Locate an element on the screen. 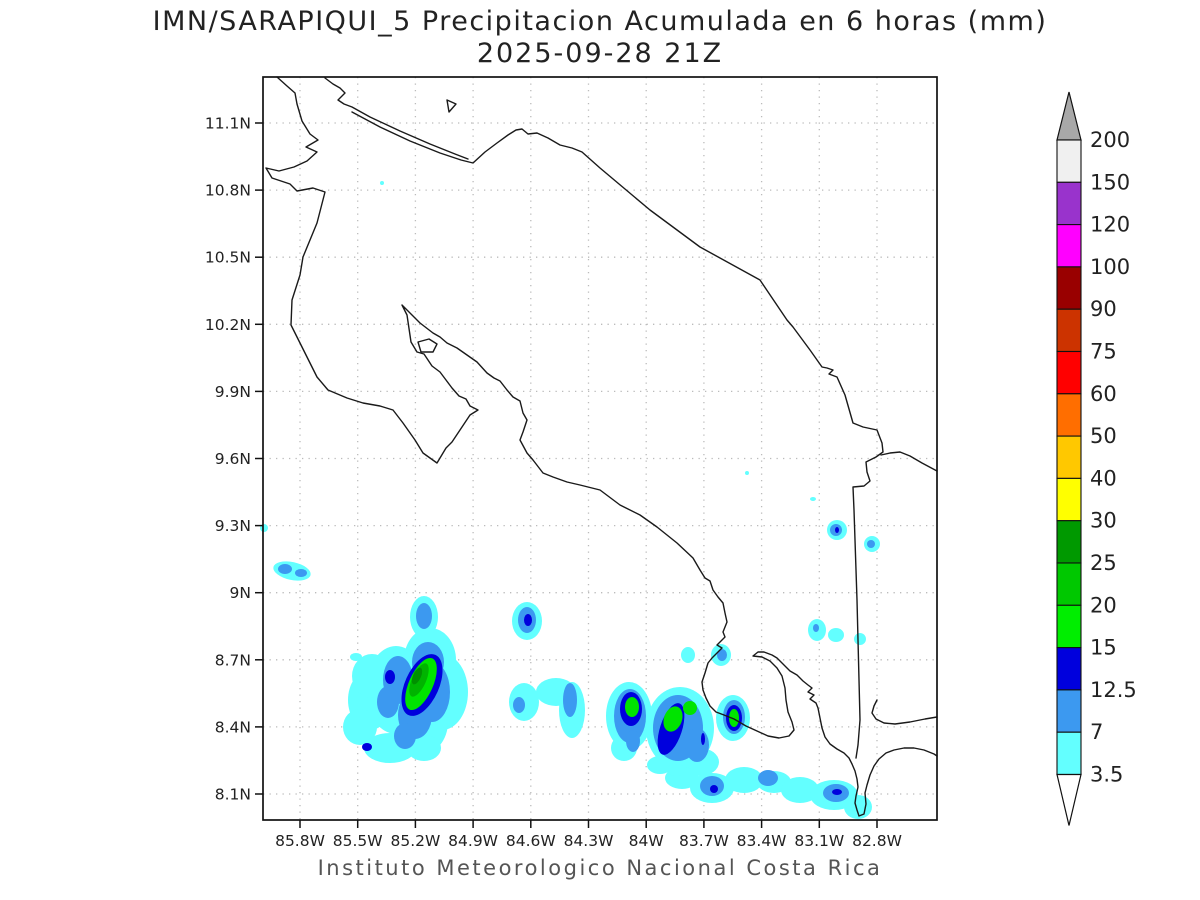 This screenshot has width=1200, height=900. lat-tick-label: 10.8N is located at coordinates (228, 191).